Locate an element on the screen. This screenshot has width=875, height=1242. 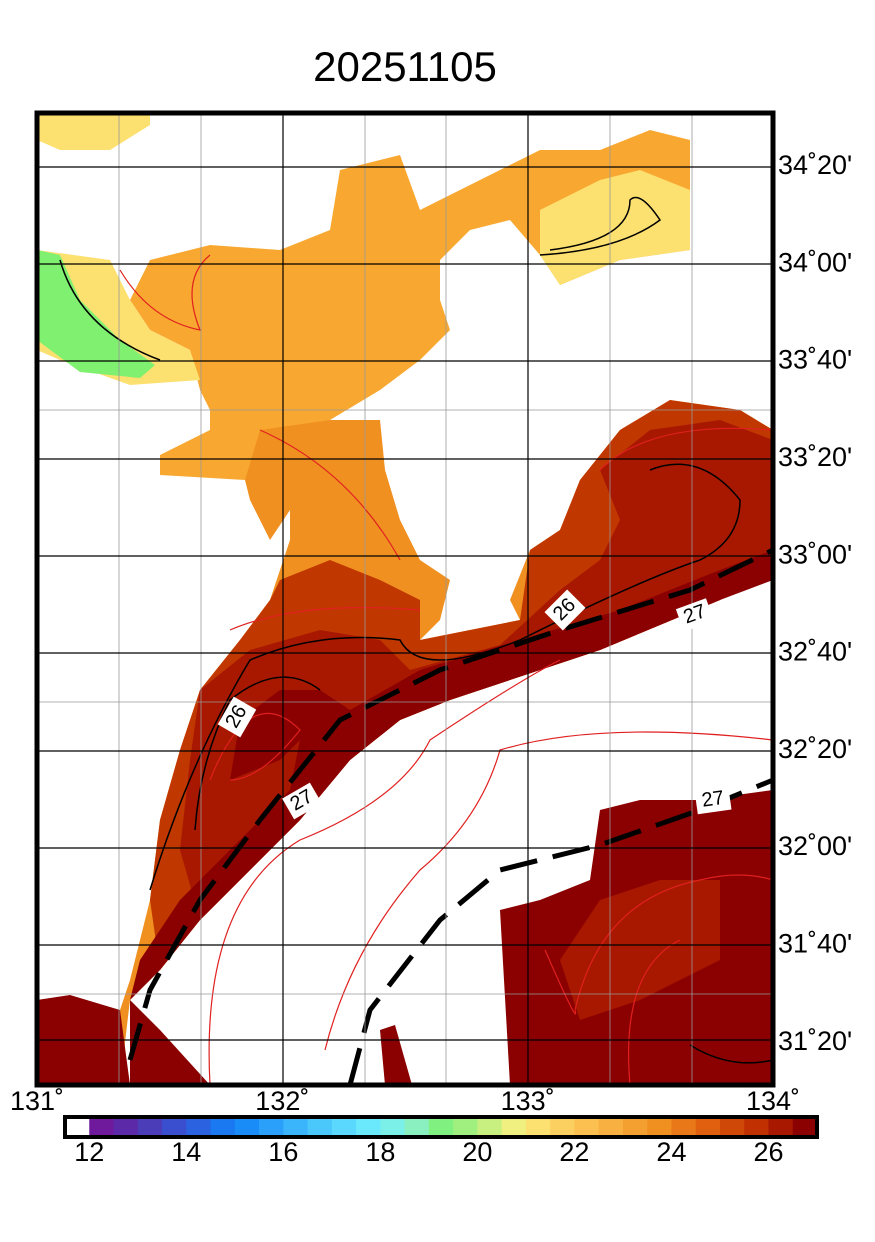
lat-label: 31˚20' is located at coordinates (815, 1041).